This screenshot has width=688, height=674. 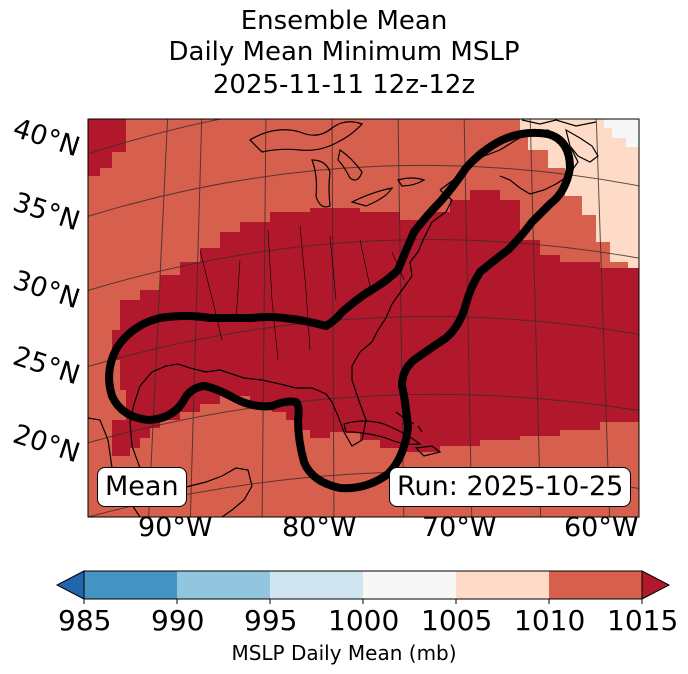 What do you see at coordinates (70, 585) in the screenshot?
I see `colorbar-extend-low` at bounding box center [70, 585].